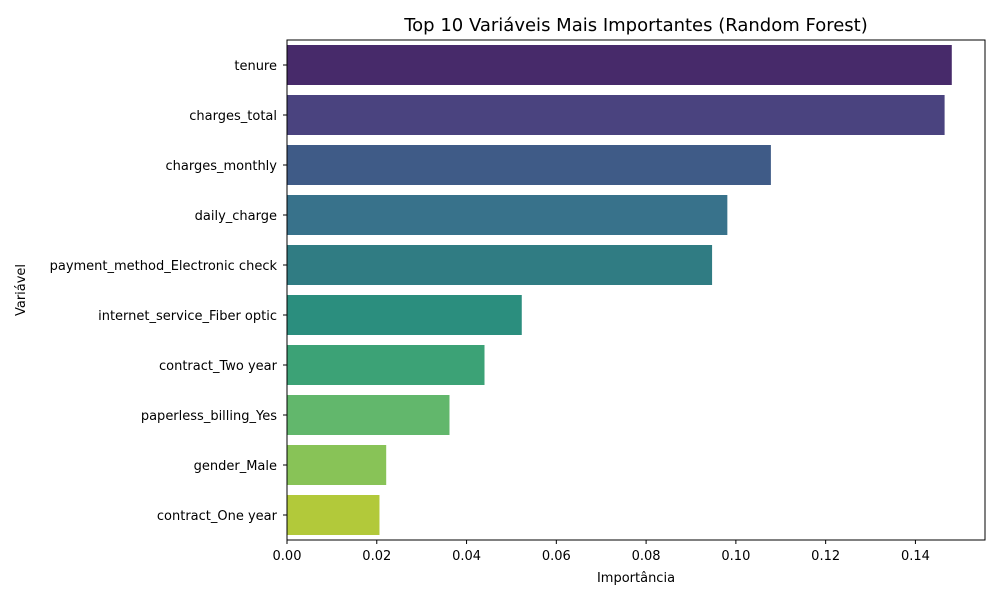 This screenshot has height=600, width=1000. What do you see at coordinates (235, 466) in the screenshot?
I see `y-tick-label: gender_Male` at bounding box center [235, 466].